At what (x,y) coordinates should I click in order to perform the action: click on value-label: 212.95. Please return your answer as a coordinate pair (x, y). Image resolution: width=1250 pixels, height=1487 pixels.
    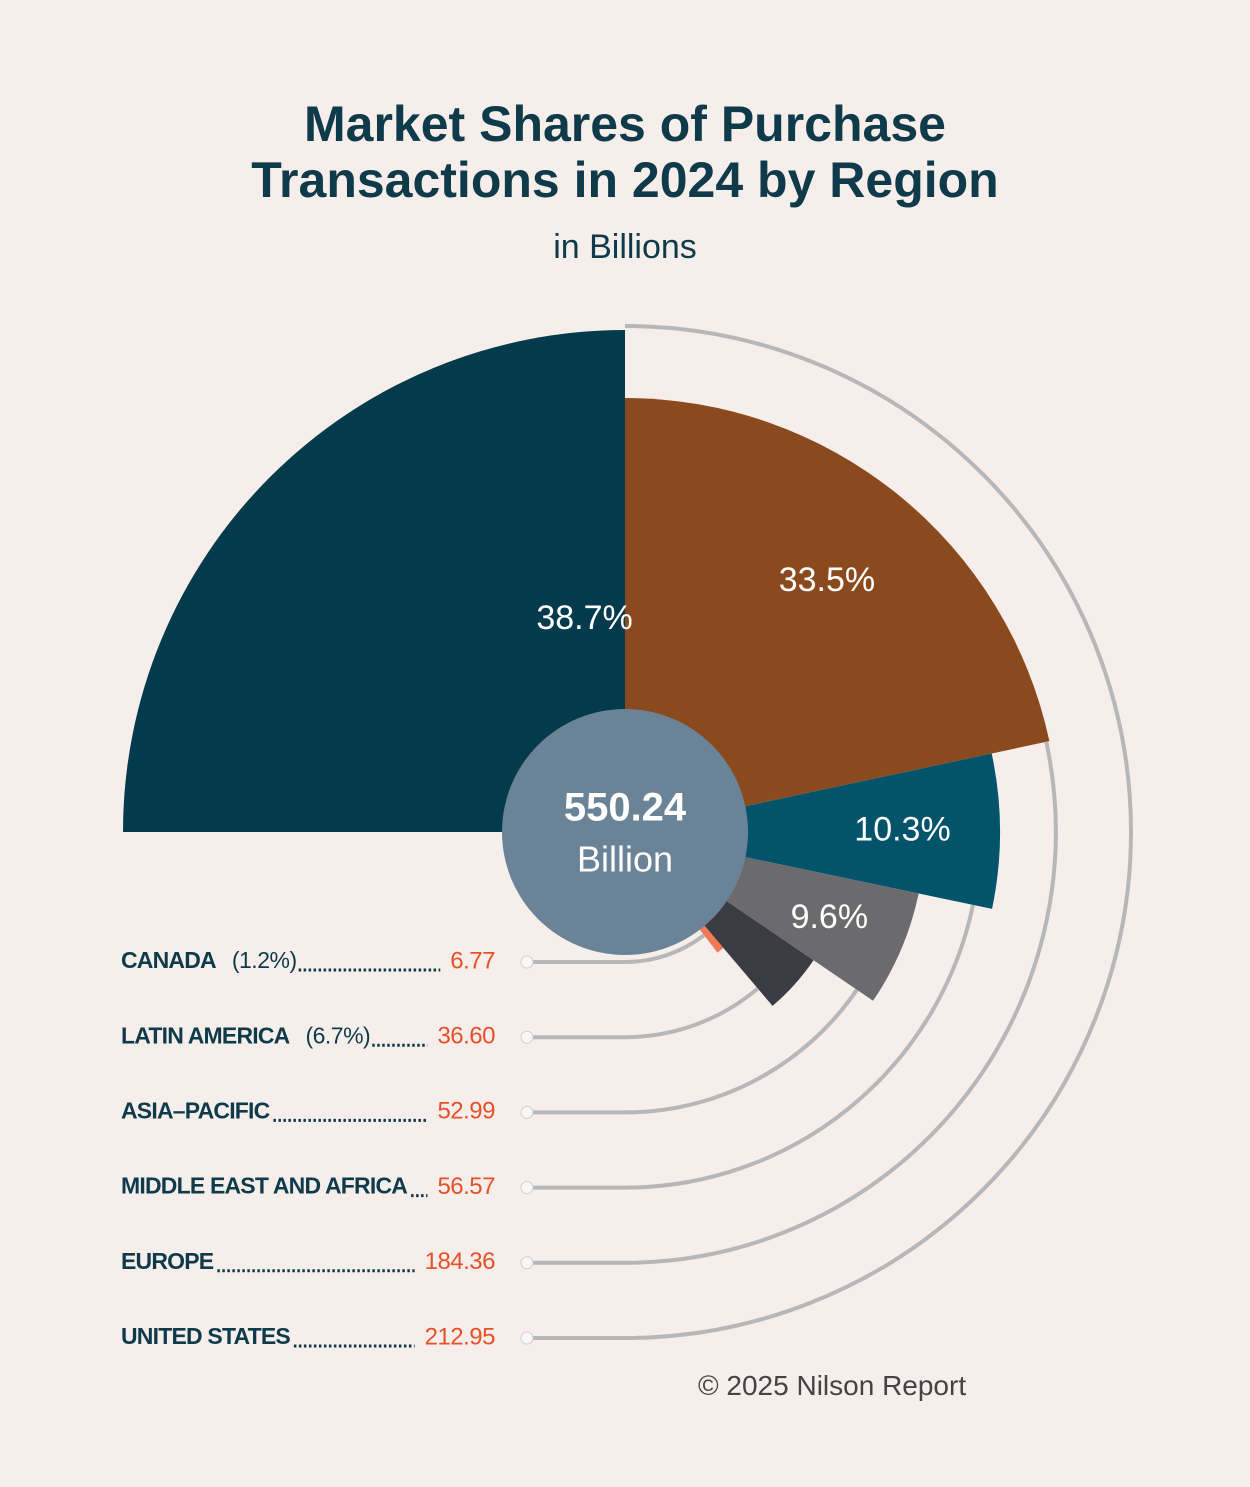
    Looking at the image, I should click on (460, 1336).